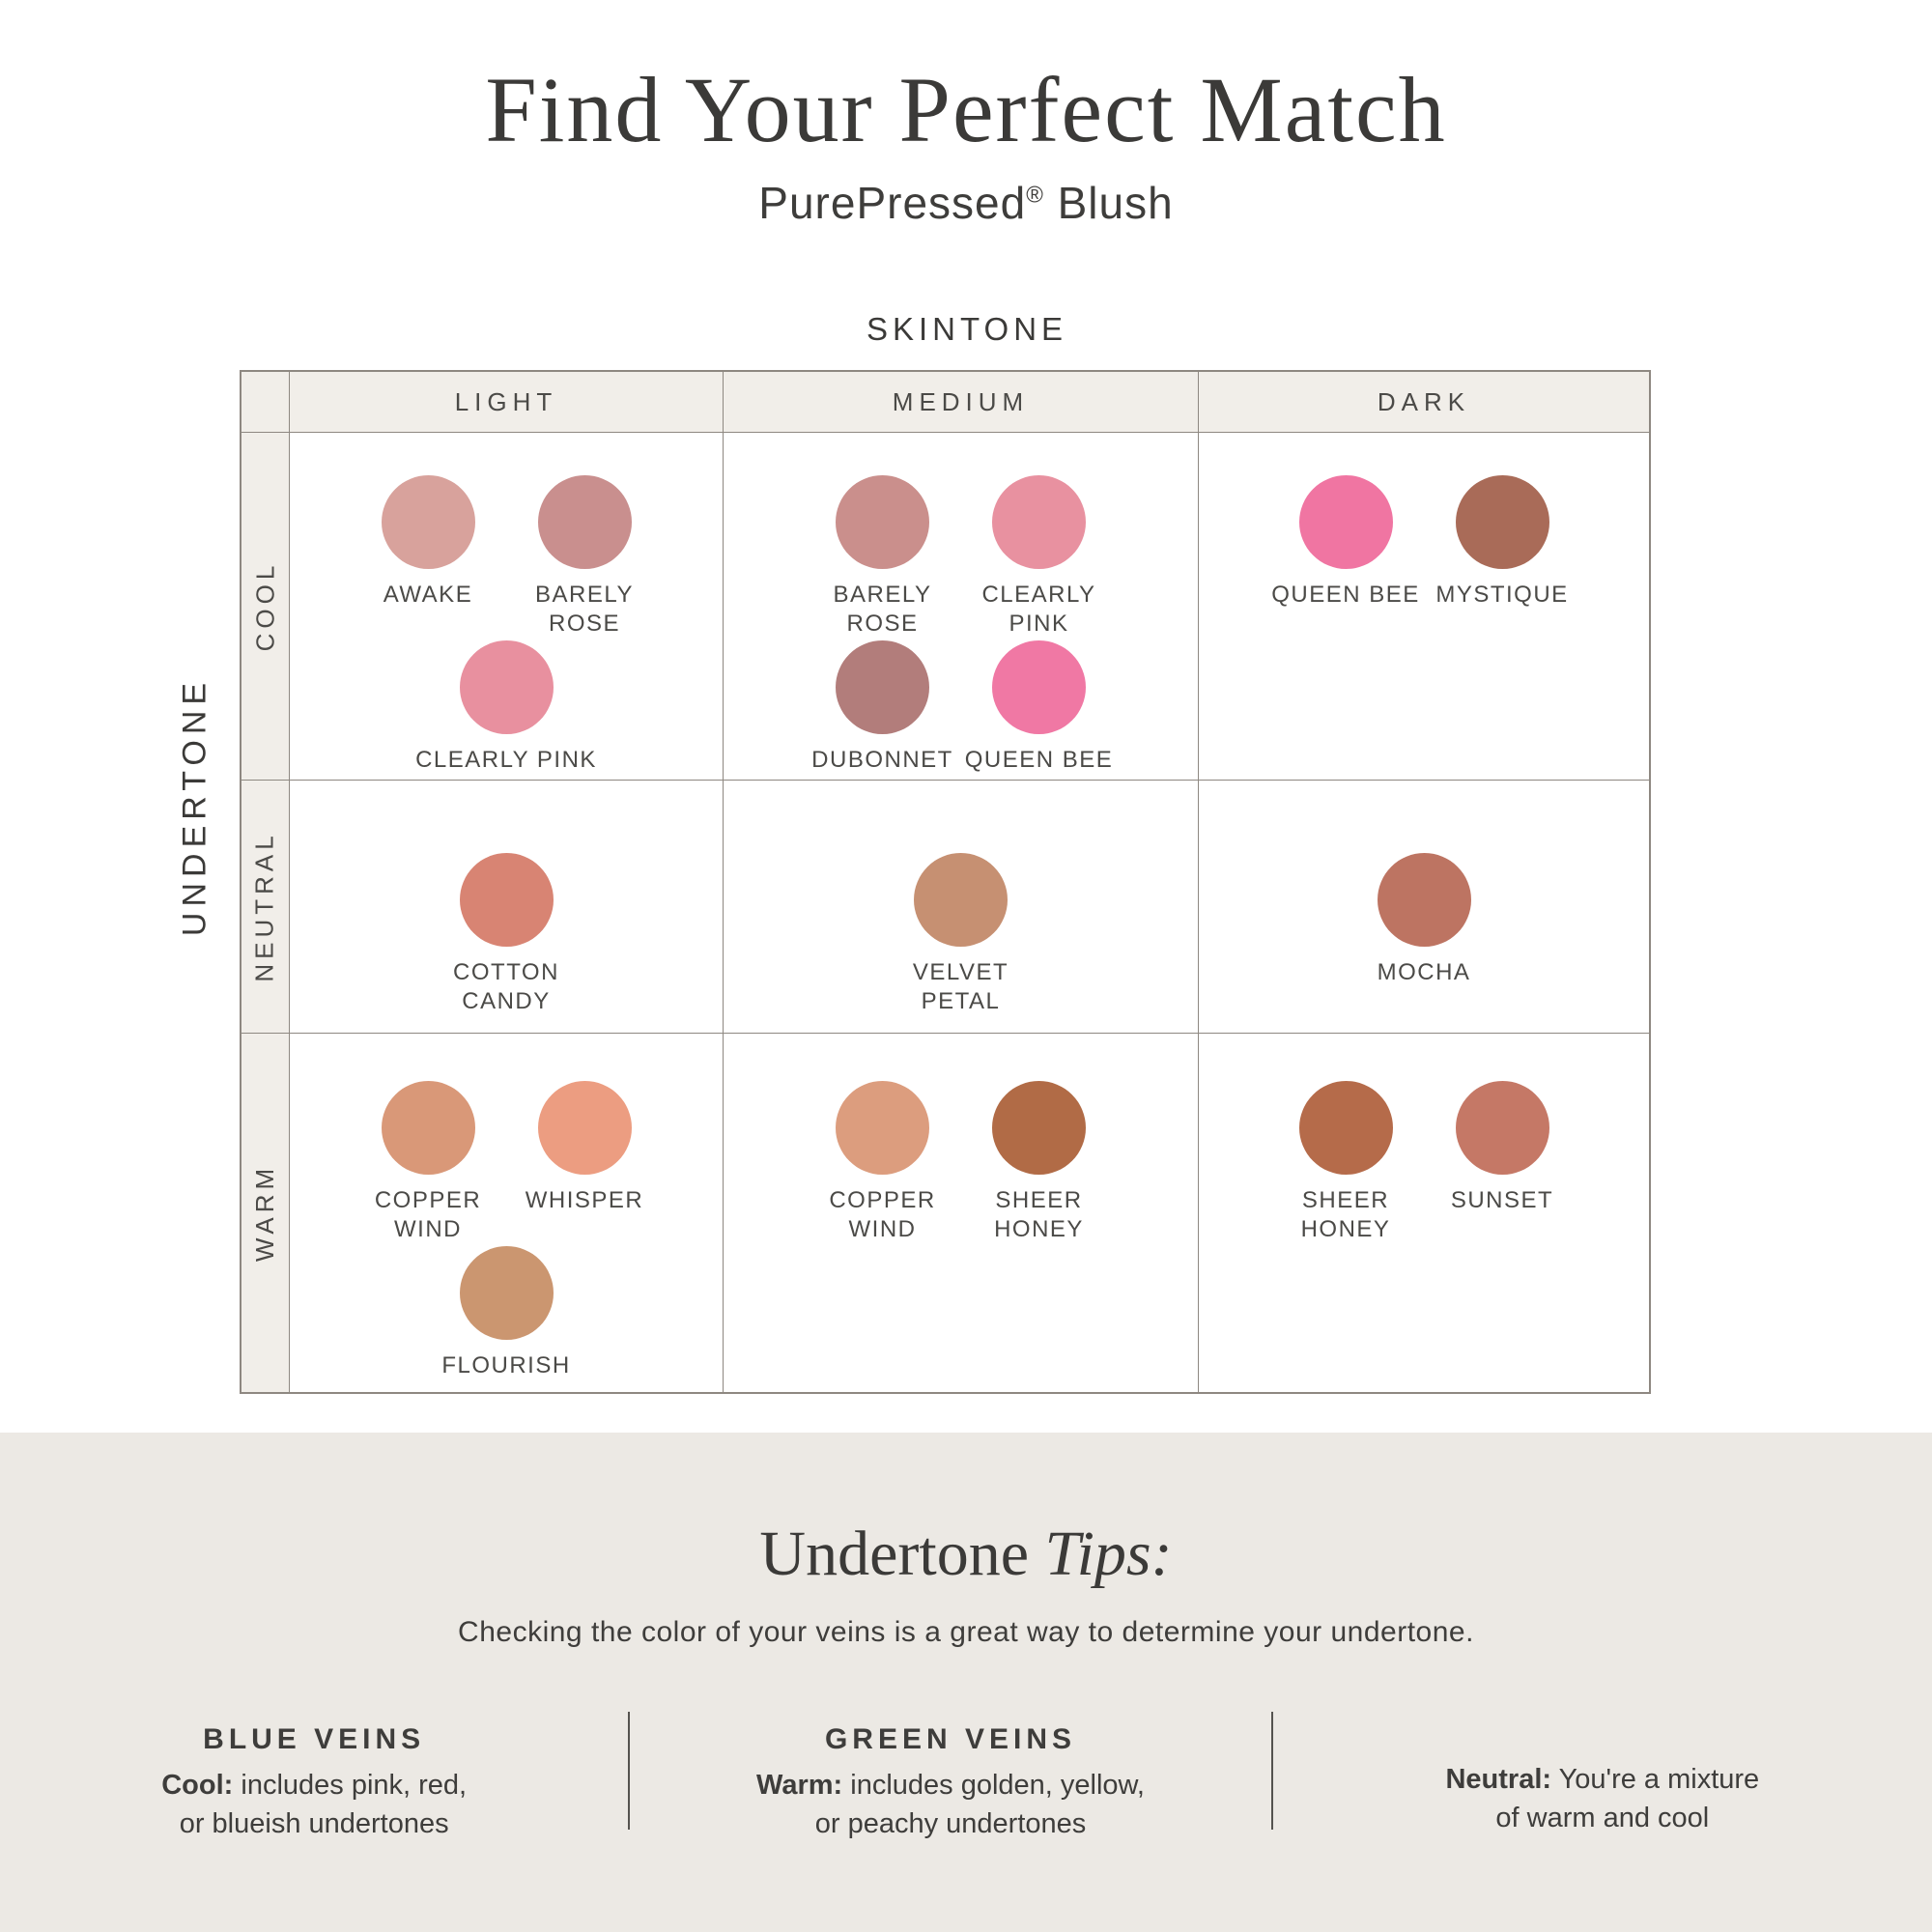  What do you see at coordinates (1424, 402) in the screenshot?
I see `column-header-dark: DARK` at bounding box center [1424, 402].